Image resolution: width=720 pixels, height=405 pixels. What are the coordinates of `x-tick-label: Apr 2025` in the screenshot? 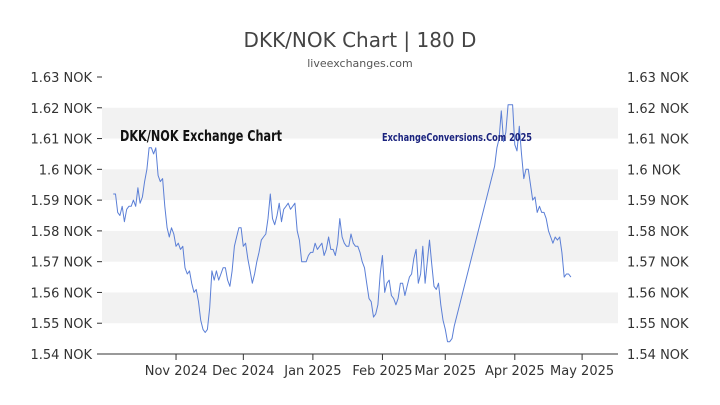 It's located at (515, 371).